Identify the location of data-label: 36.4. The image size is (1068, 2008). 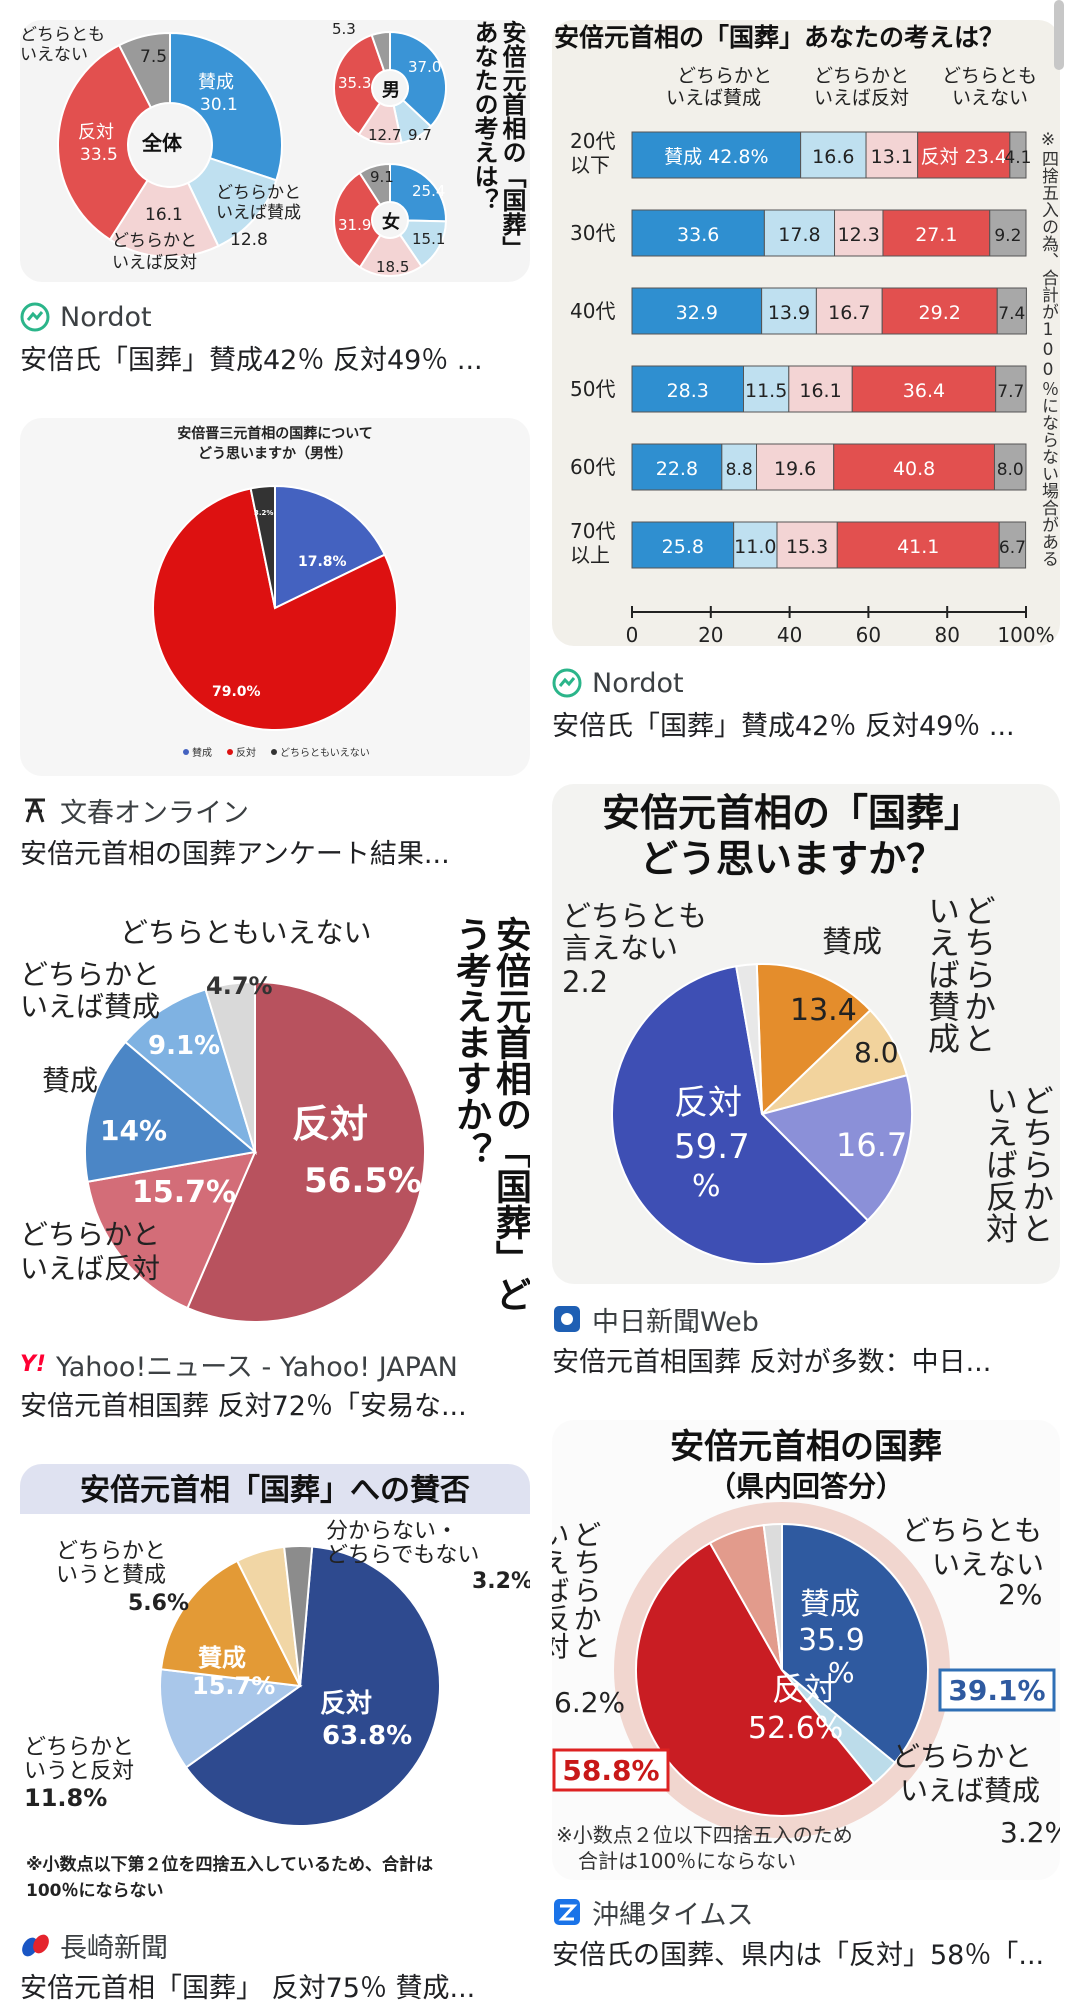
(924, 391).